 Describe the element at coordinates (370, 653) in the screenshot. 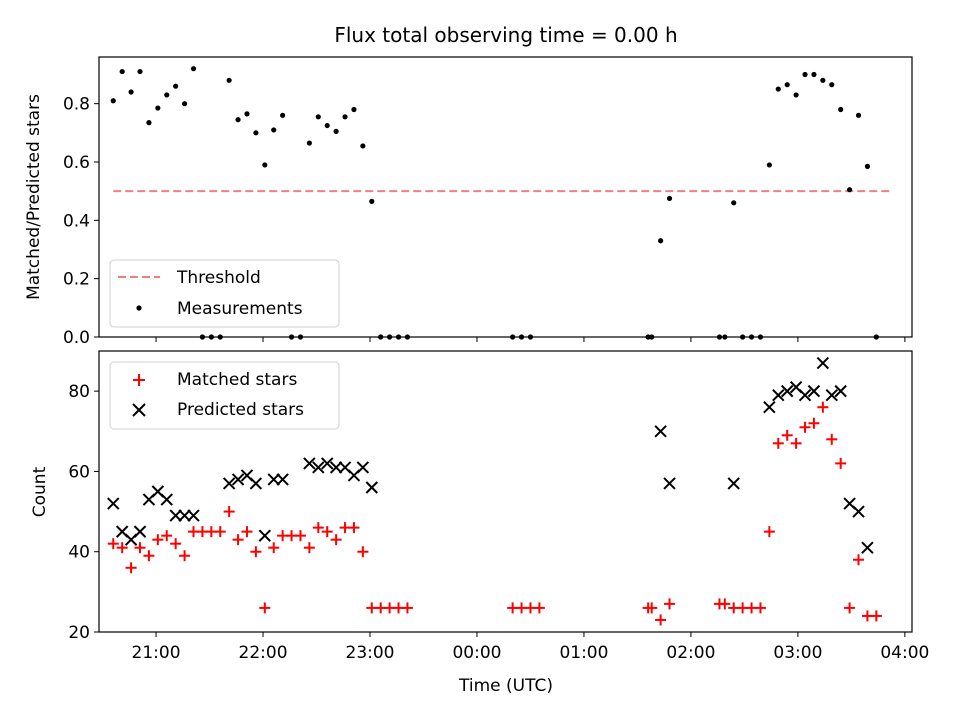

I see `x-tick-label: 23:00` at that location.